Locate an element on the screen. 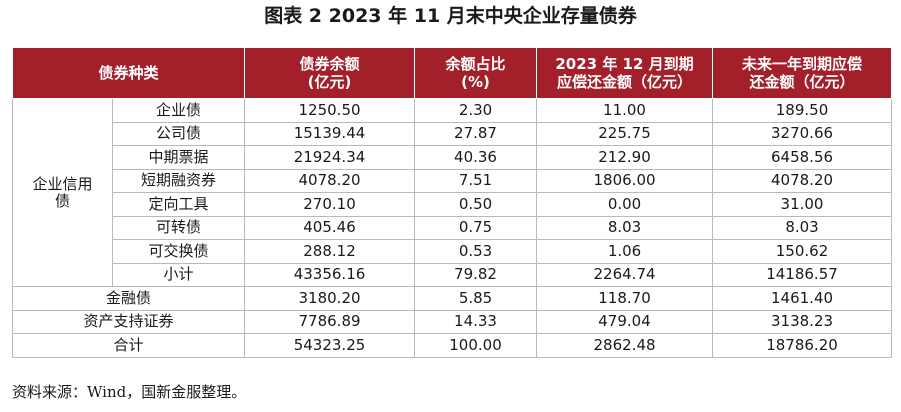  cell-balance: 21924.34 is located at coordinates (330, 157).